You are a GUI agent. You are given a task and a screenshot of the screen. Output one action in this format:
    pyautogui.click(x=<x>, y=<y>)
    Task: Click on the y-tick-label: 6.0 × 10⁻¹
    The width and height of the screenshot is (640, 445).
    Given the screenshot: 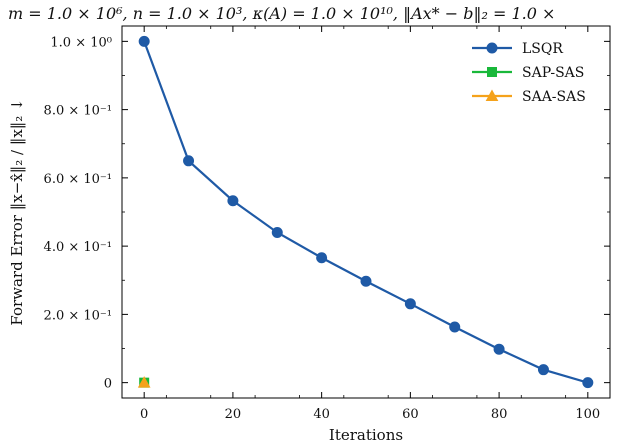 What is the action you would take?
    pyautogui.click(x=78, y=179)
    